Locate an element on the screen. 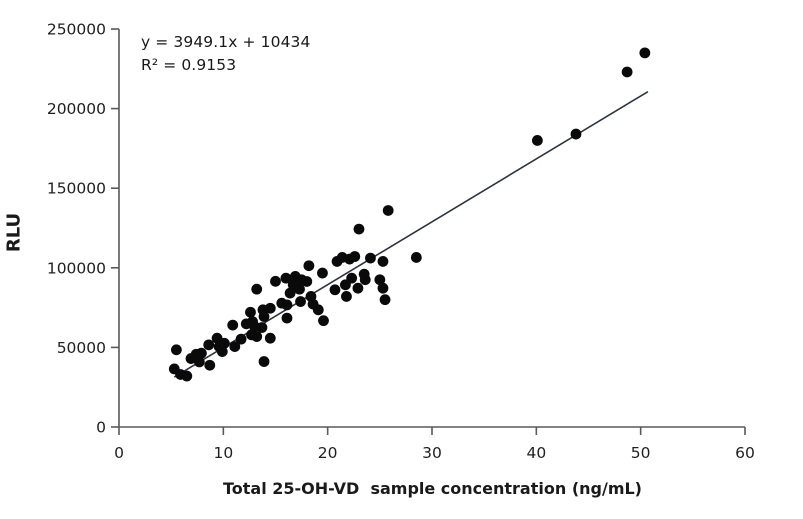 The height and width of the screenshot is (519, 803). y-tick-label: 50000 is located at coordinates (81, 348).